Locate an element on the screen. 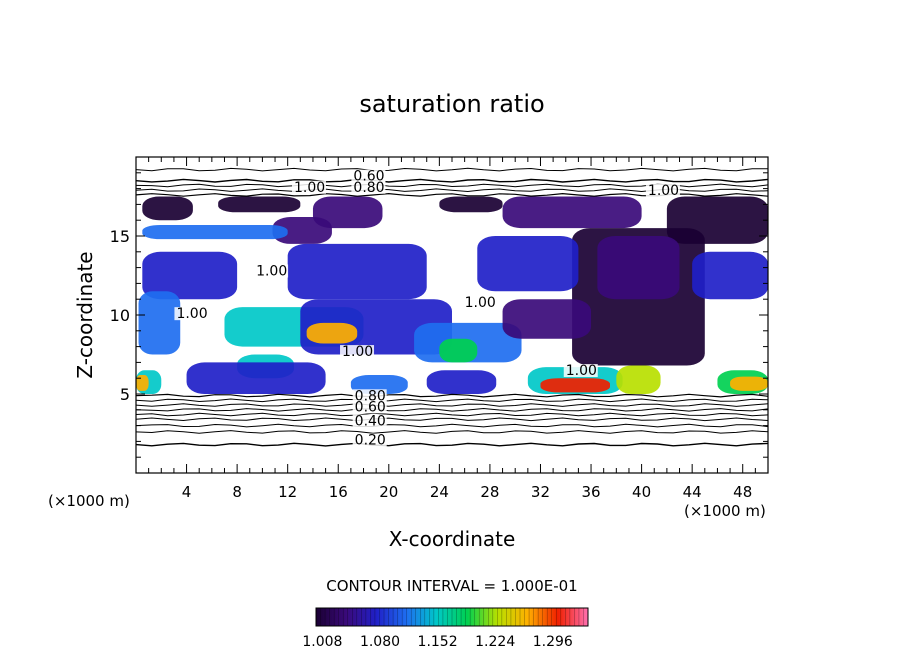 Image resolution: width=904 pixels, height=654 pixels. chart-title: saturation ratio is located at coordinates (451, 104).